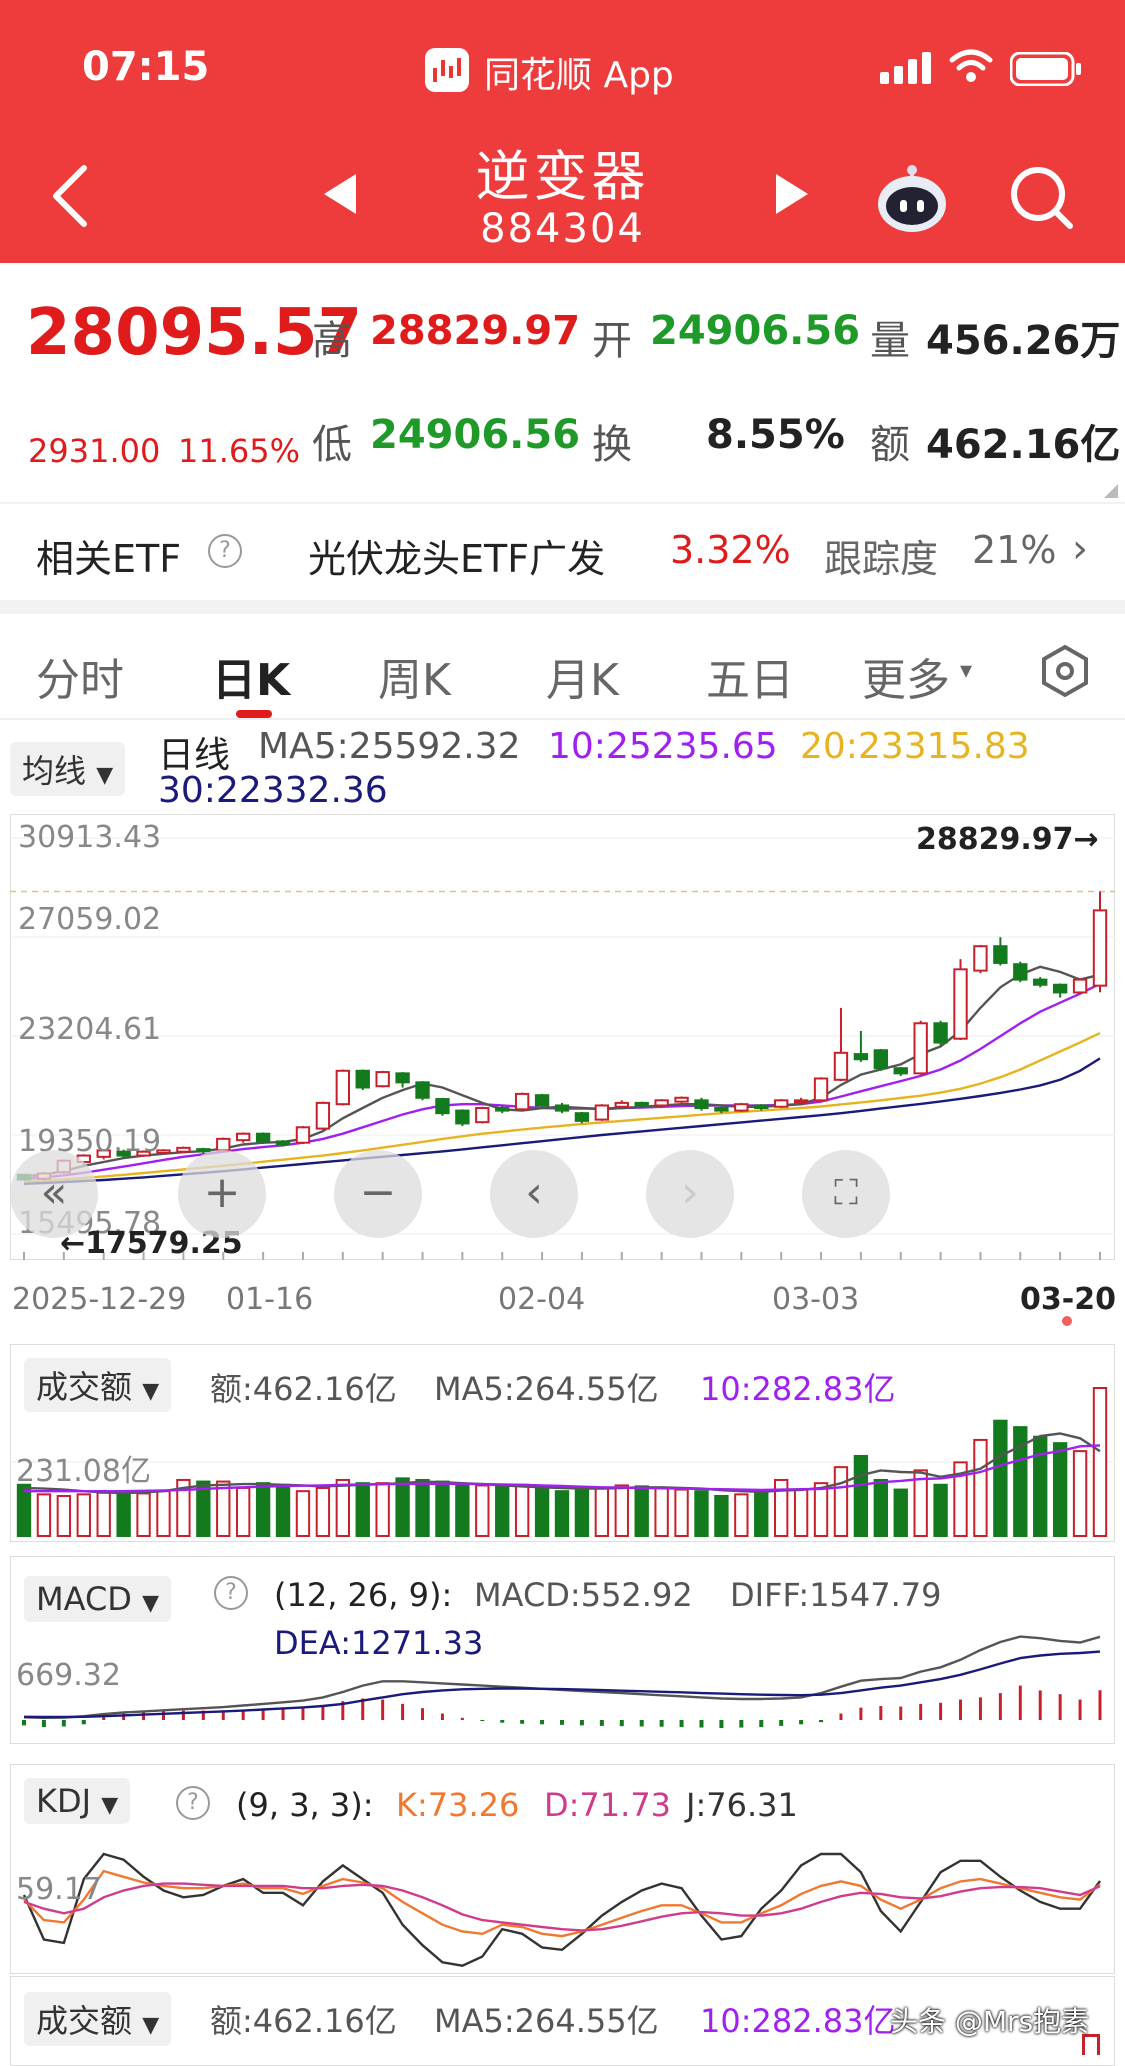 Image resolution: width=1125 pixels, height=2066 pixels. Describe the element at coordinates (414, 680) in the screenshot. I see `tab-weekly-k: 周K` at that location.